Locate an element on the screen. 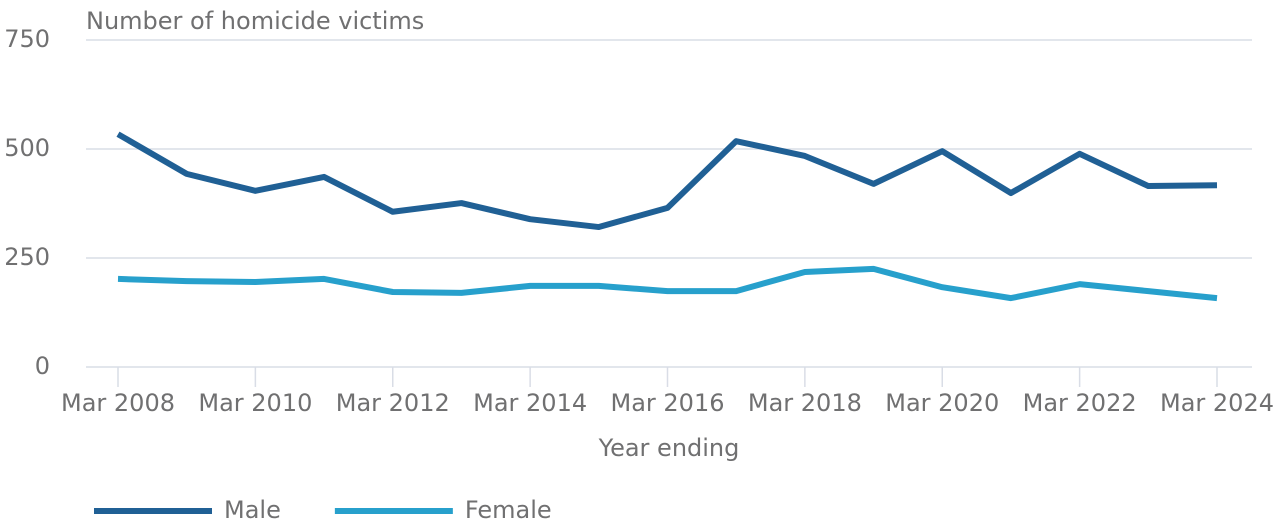 The height and width of the screenshot is (524, 1282). x-tick-label: Mar 2020 is located at coordinates (942, 403).